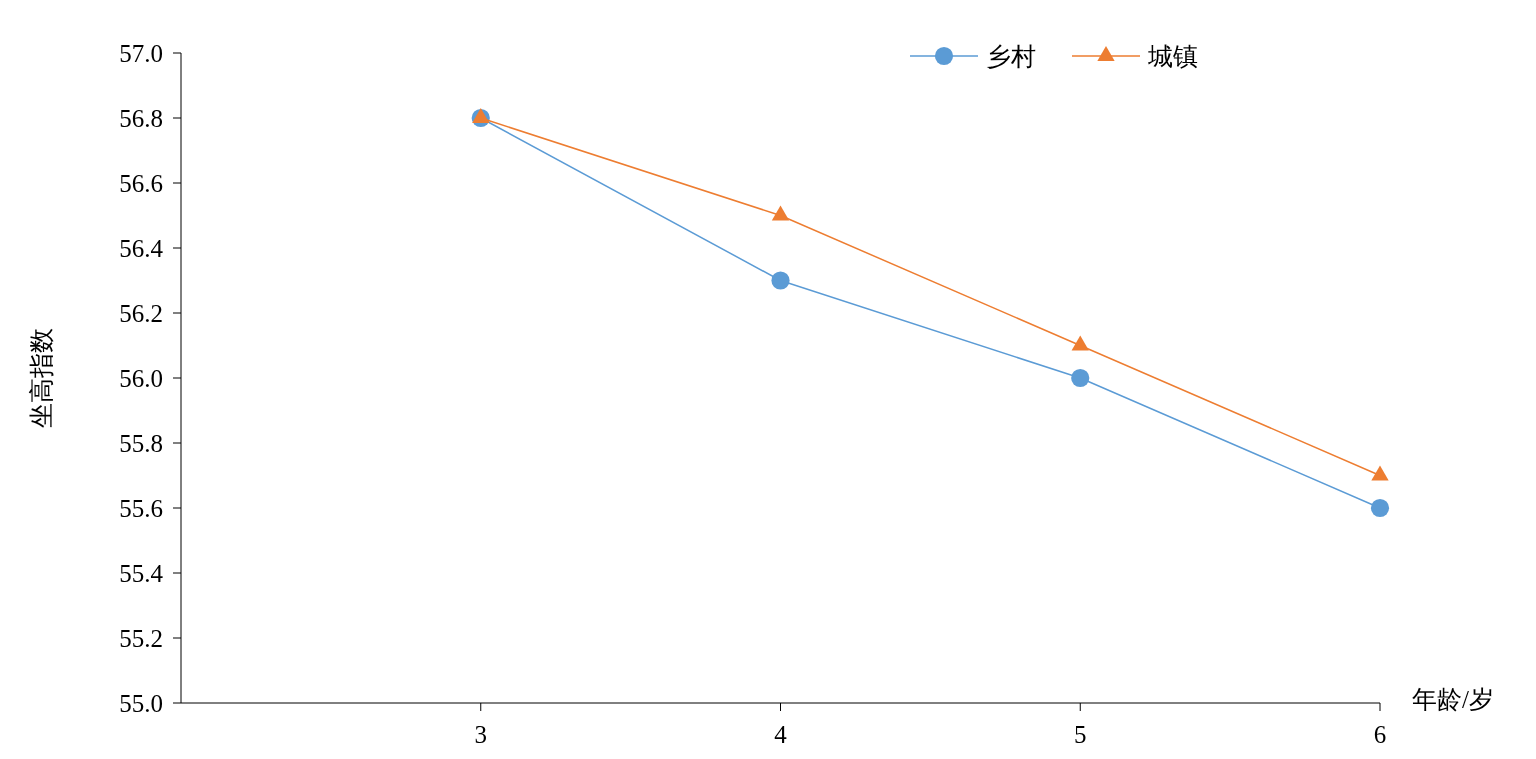 Image resolution: width=1536 pixels, height=759 pixels. Describe the element at coordinates (41, 378) in the screenshot. I see `y-axis-title: 坐高指数` at that location.